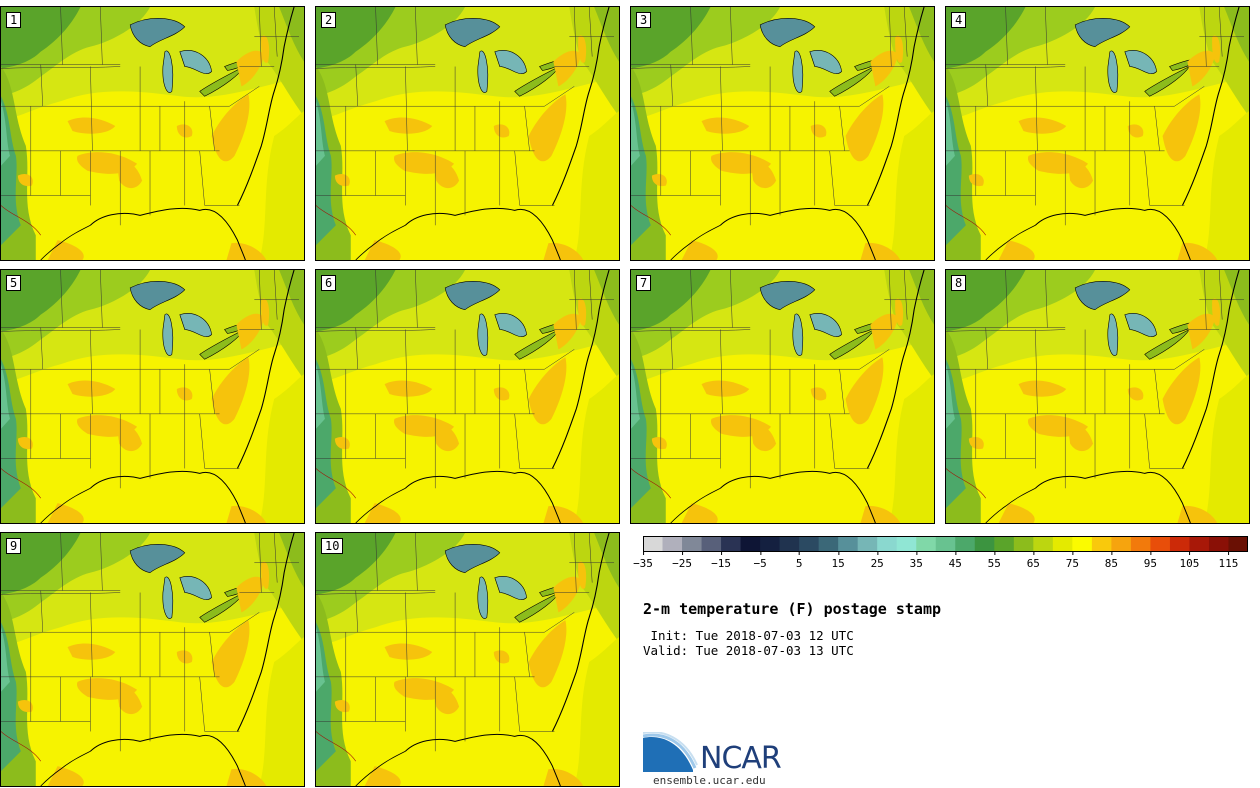  I want to click on member-label: 1, so click(14, 20).